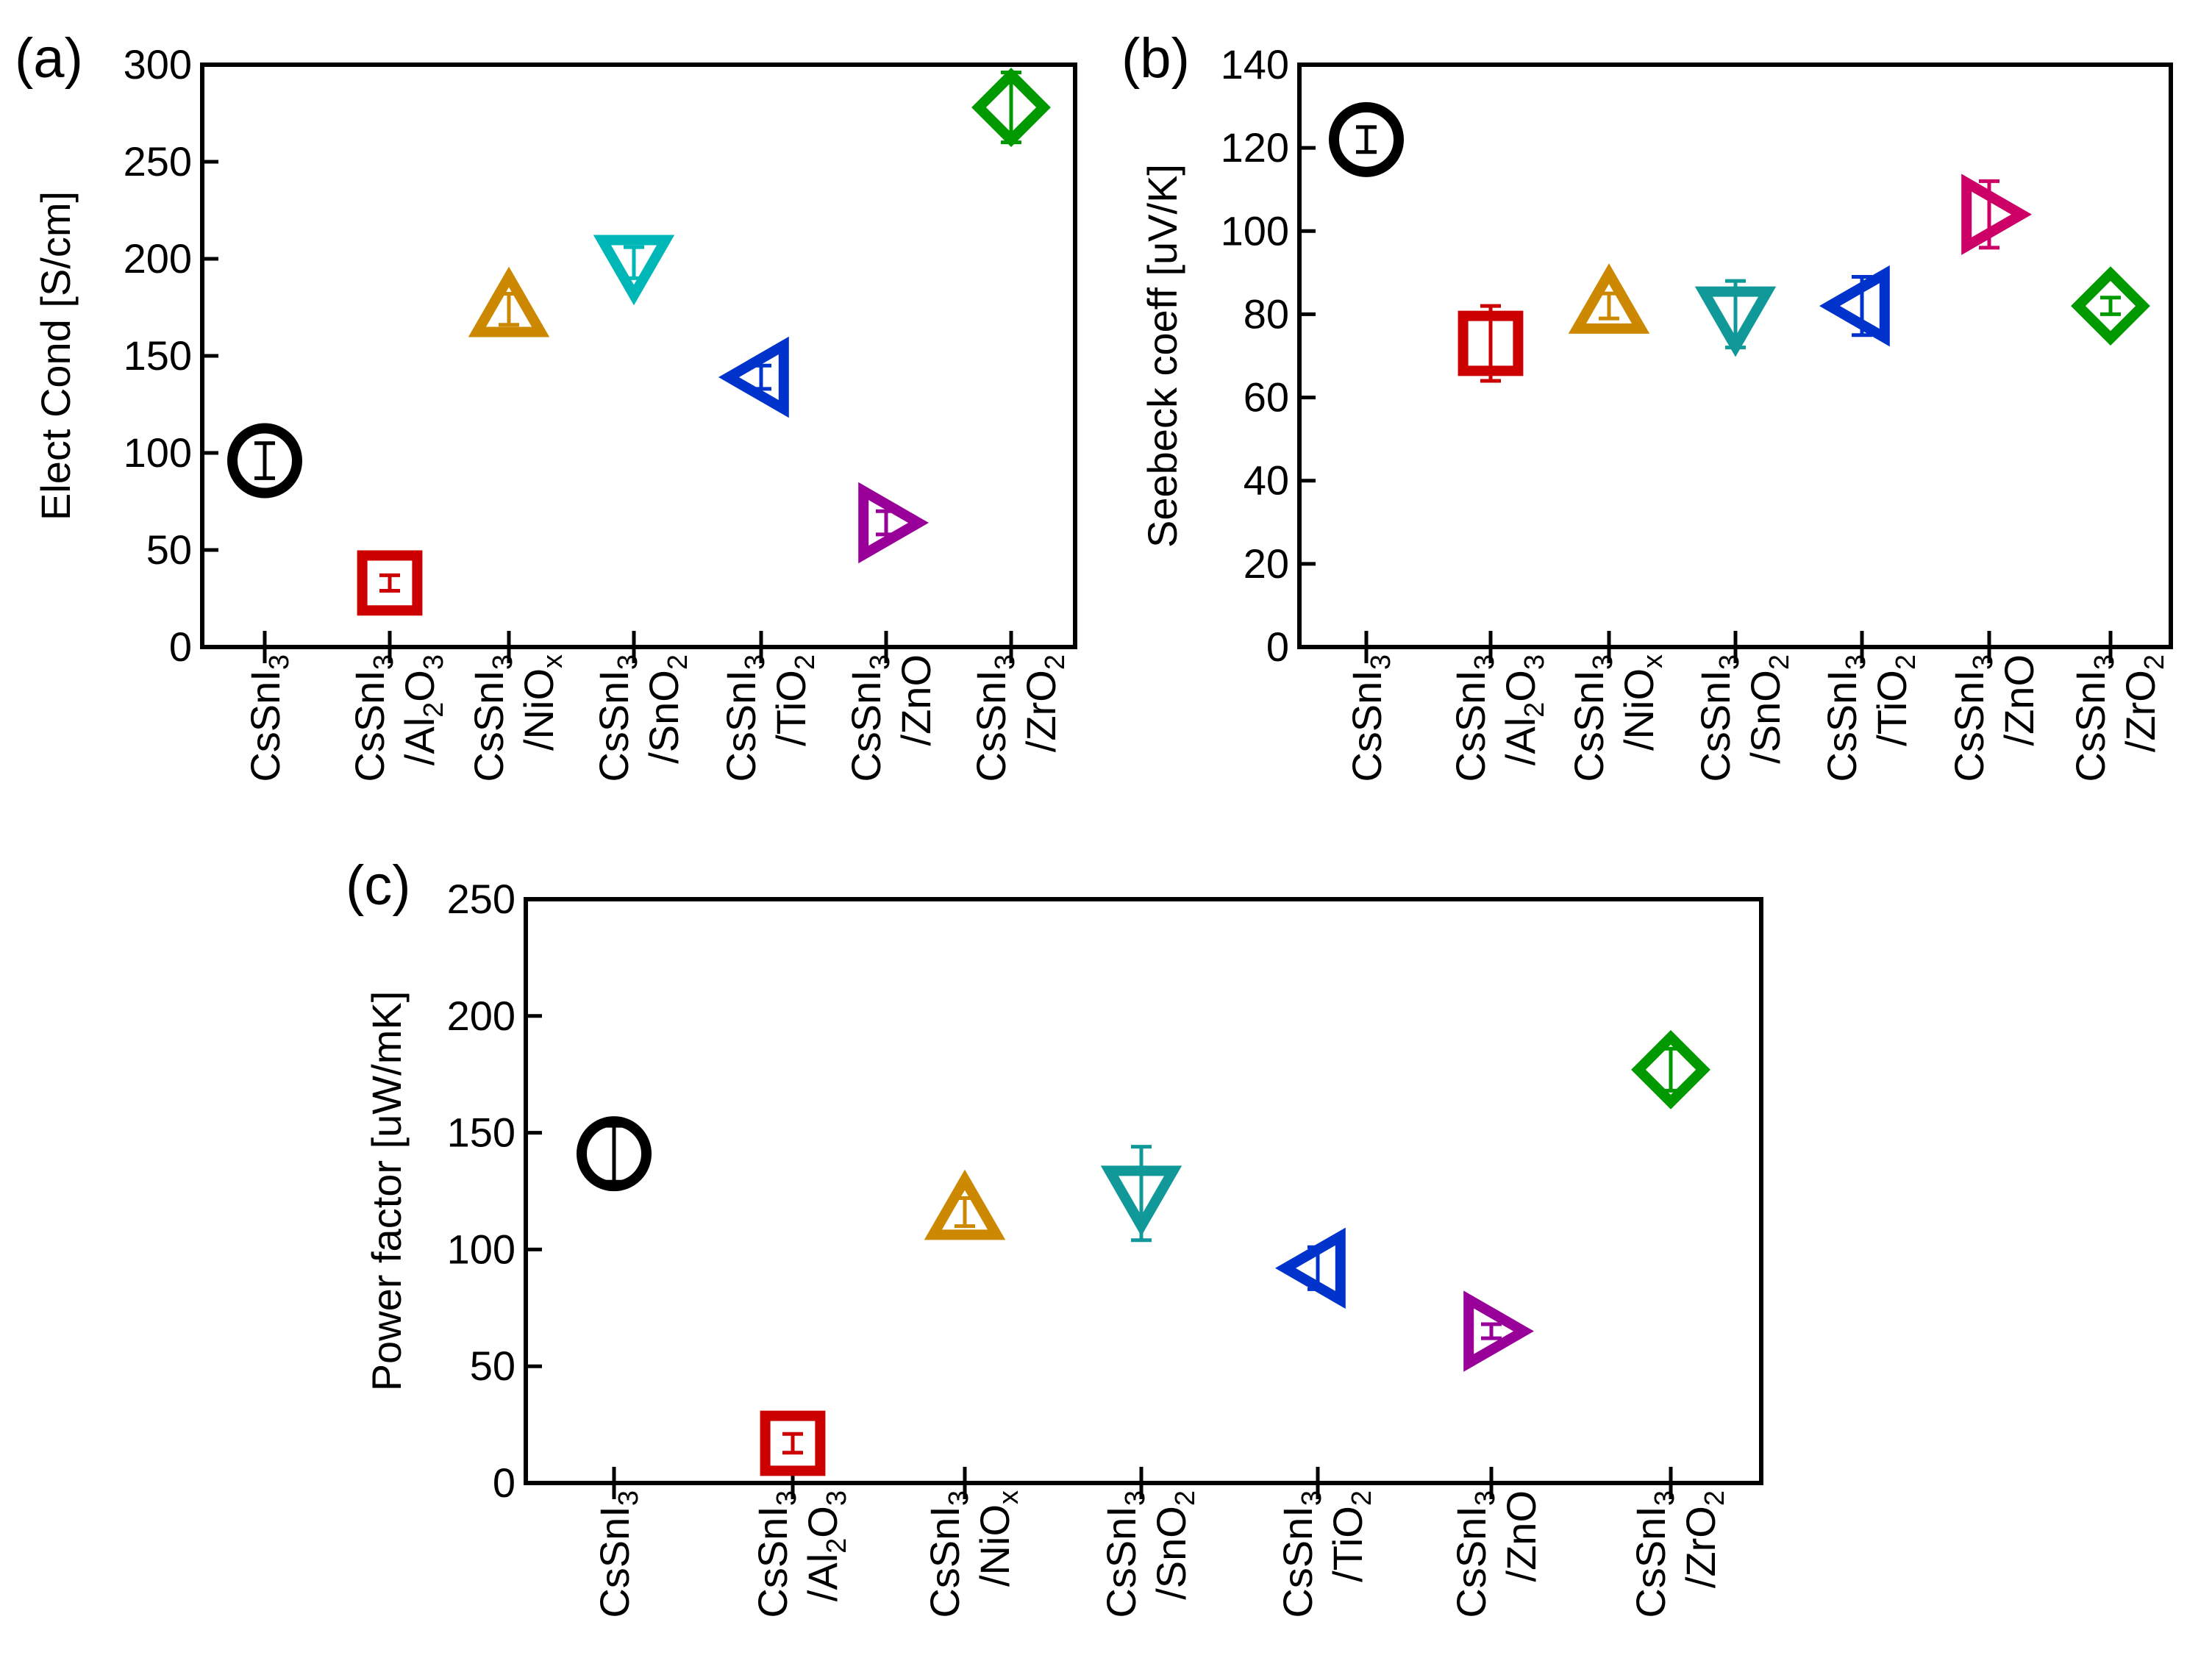 This screenshot has width=2212, height=1658. I want to click on marker-triangle-right, so click(1499, 1331).